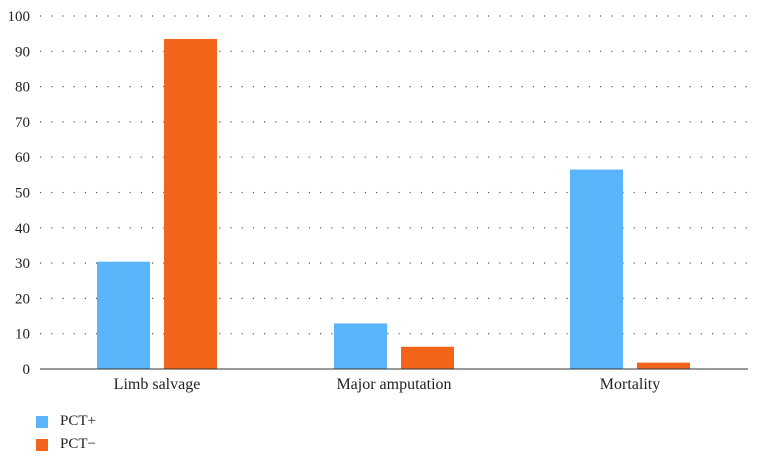  Describe the element at coordinates (123, 315) in the screenshot. I see `bar-pct-plus-limb-salvage` at that location.